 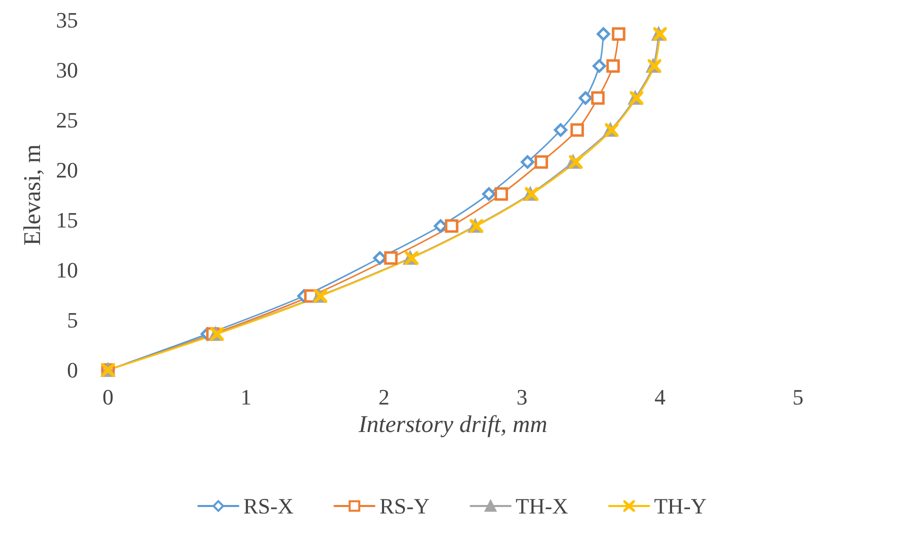 I want to click on legend-label: RS-Y, so click(x=404, y=506).